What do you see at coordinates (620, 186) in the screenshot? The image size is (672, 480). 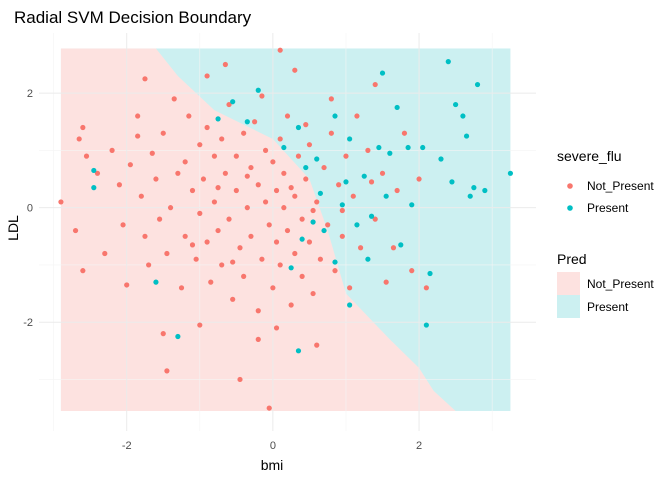 I see `legend-label: Not_Present` at bounding box center [620, 186].